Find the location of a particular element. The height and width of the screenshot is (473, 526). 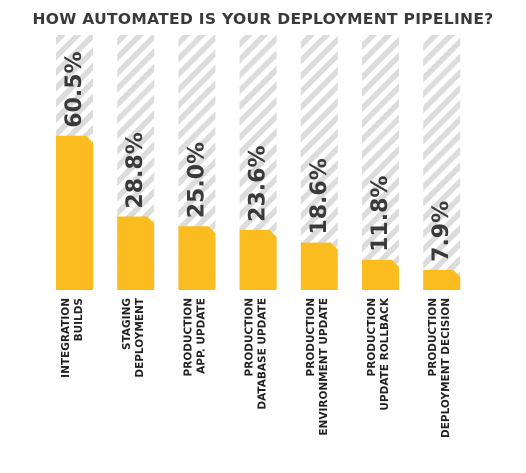

category-label-2-line-2: DEPLOYMENT is located at coordinates (140, 337).